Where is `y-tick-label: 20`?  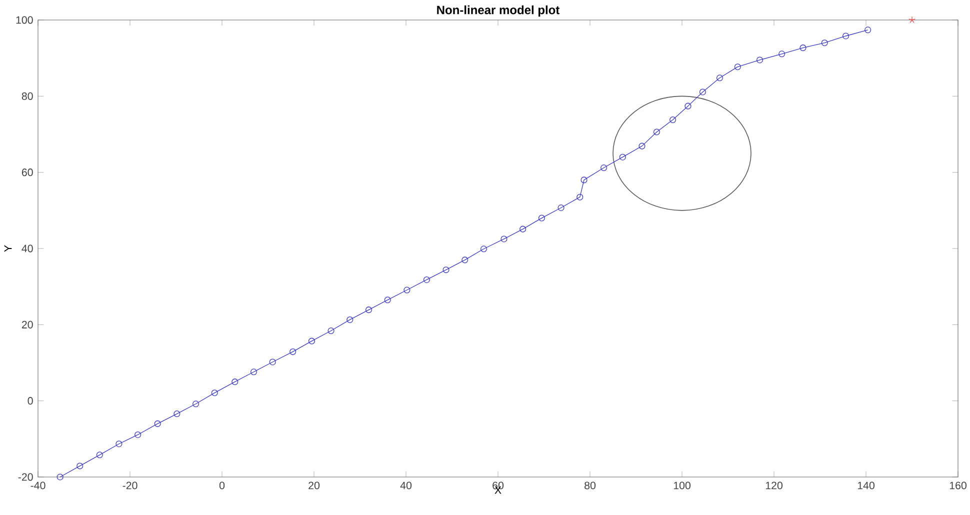
y-tick-label: 20 is located at coordinates (27, 324).